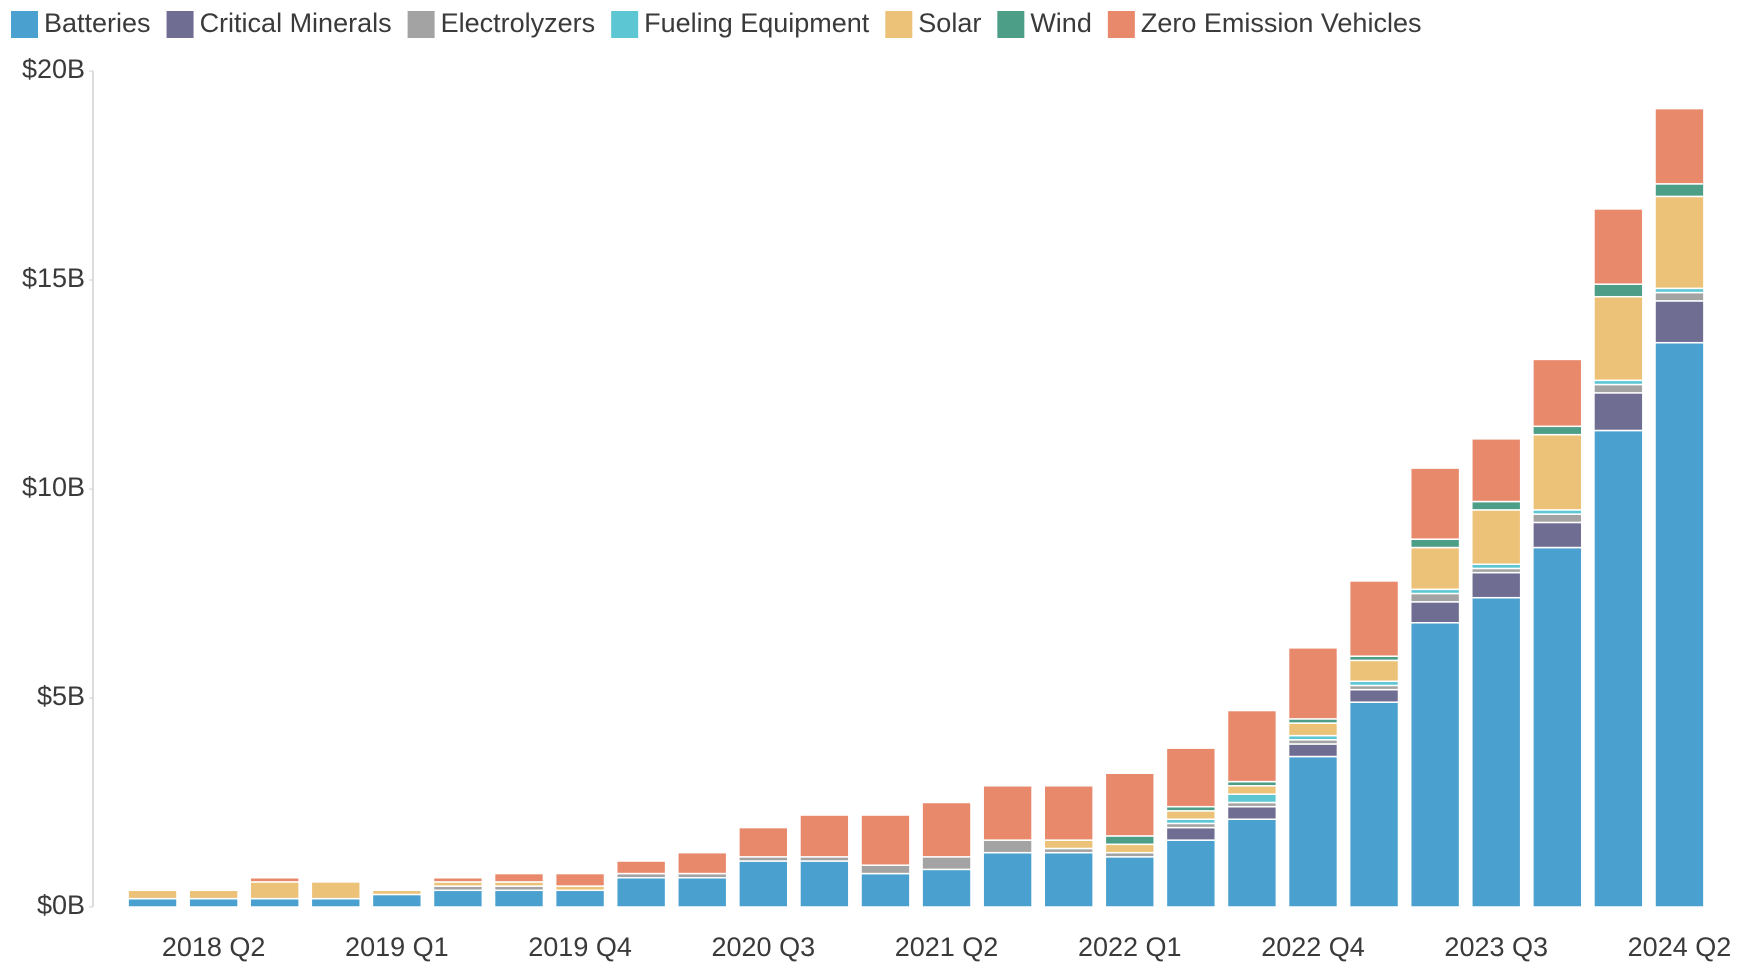  Describe the element at coordinates (53, 278) in the screenshot. I see `y-tick-label: $15B` at that location.